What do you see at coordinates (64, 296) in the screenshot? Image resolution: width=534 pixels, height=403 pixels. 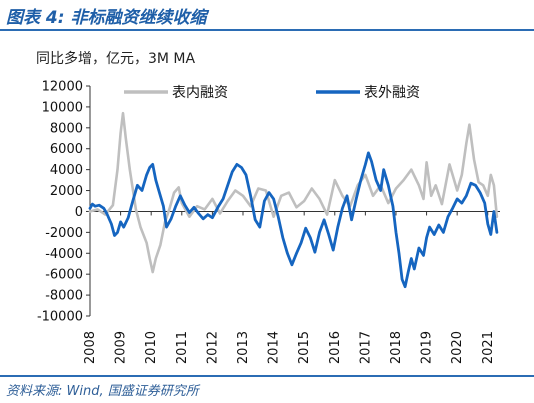 I see `y-tick-label: -8000` at bounding box center [64, 296].